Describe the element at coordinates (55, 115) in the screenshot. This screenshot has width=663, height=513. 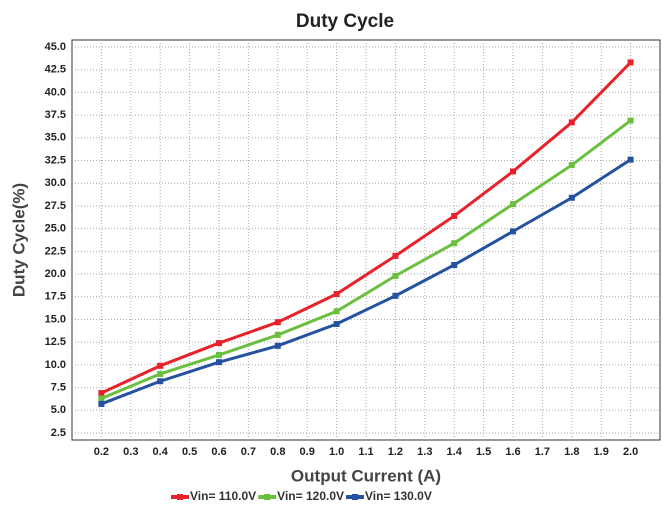
I see `y-tick-label: 37.5` at that location.